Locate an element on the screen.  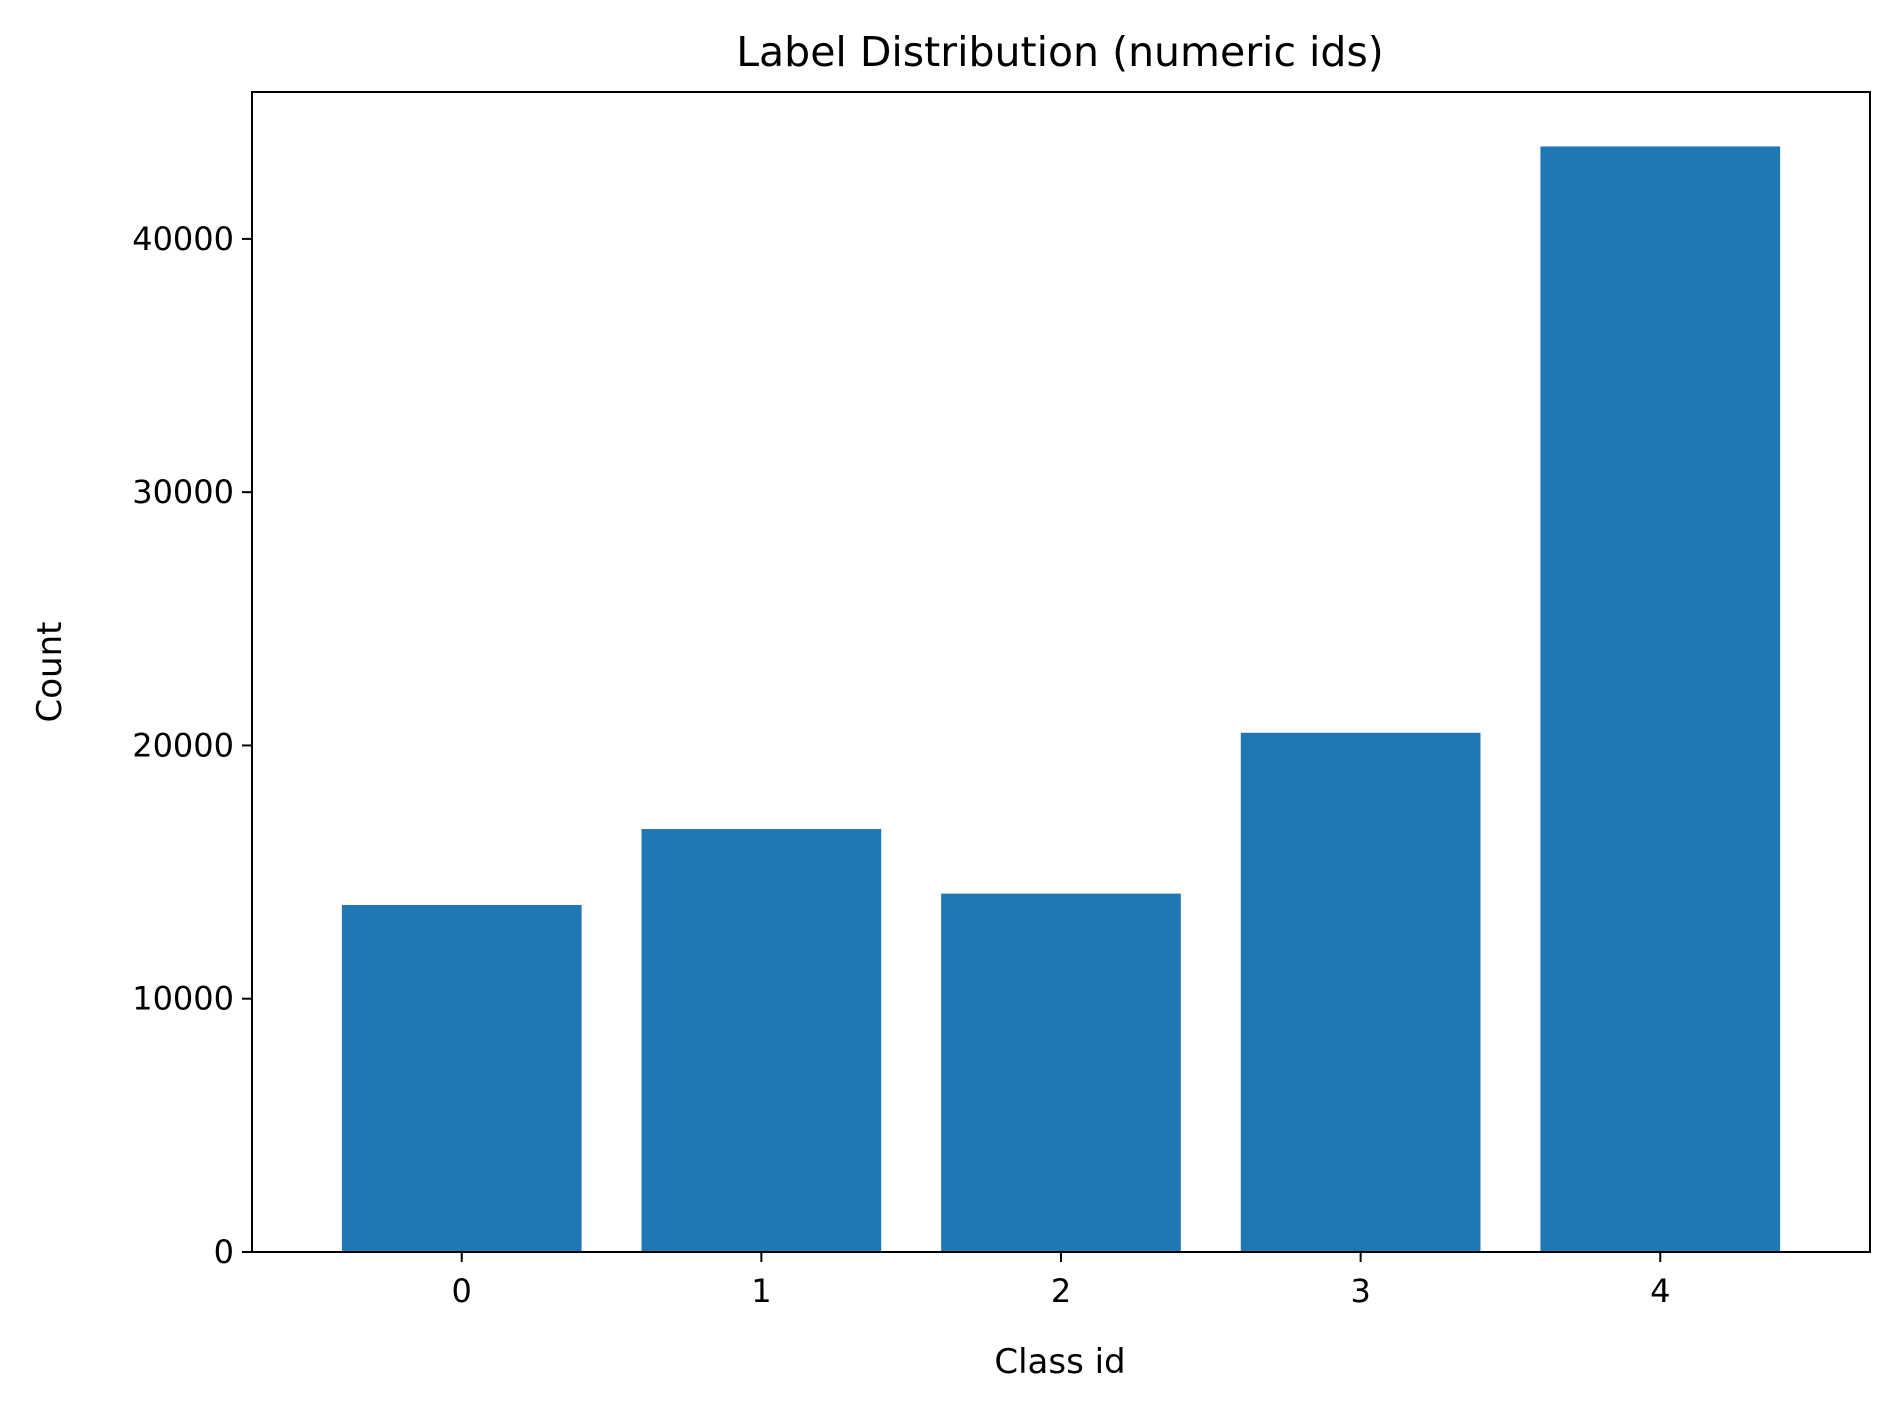
x-axis-label: Class id is located at coordinates (1059, 1362).